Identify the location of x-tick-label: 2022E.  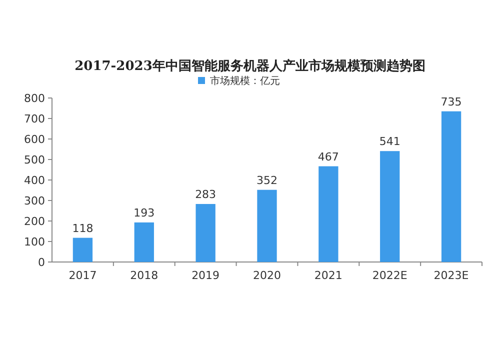
(390, 275).